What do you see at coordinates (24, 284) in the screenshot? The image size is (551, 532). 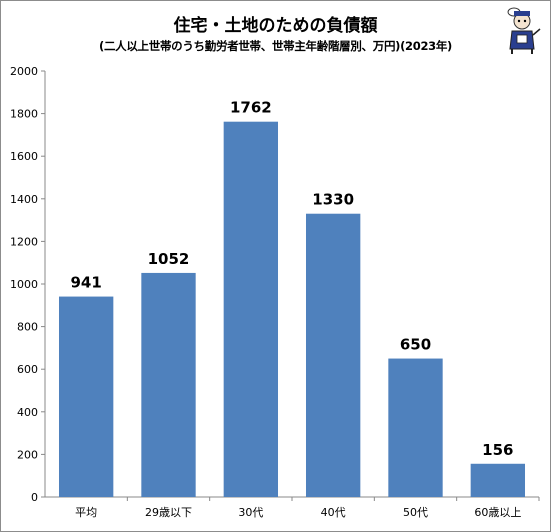 I see `y-tick-label: 1000` at bounding box center [24, 284].